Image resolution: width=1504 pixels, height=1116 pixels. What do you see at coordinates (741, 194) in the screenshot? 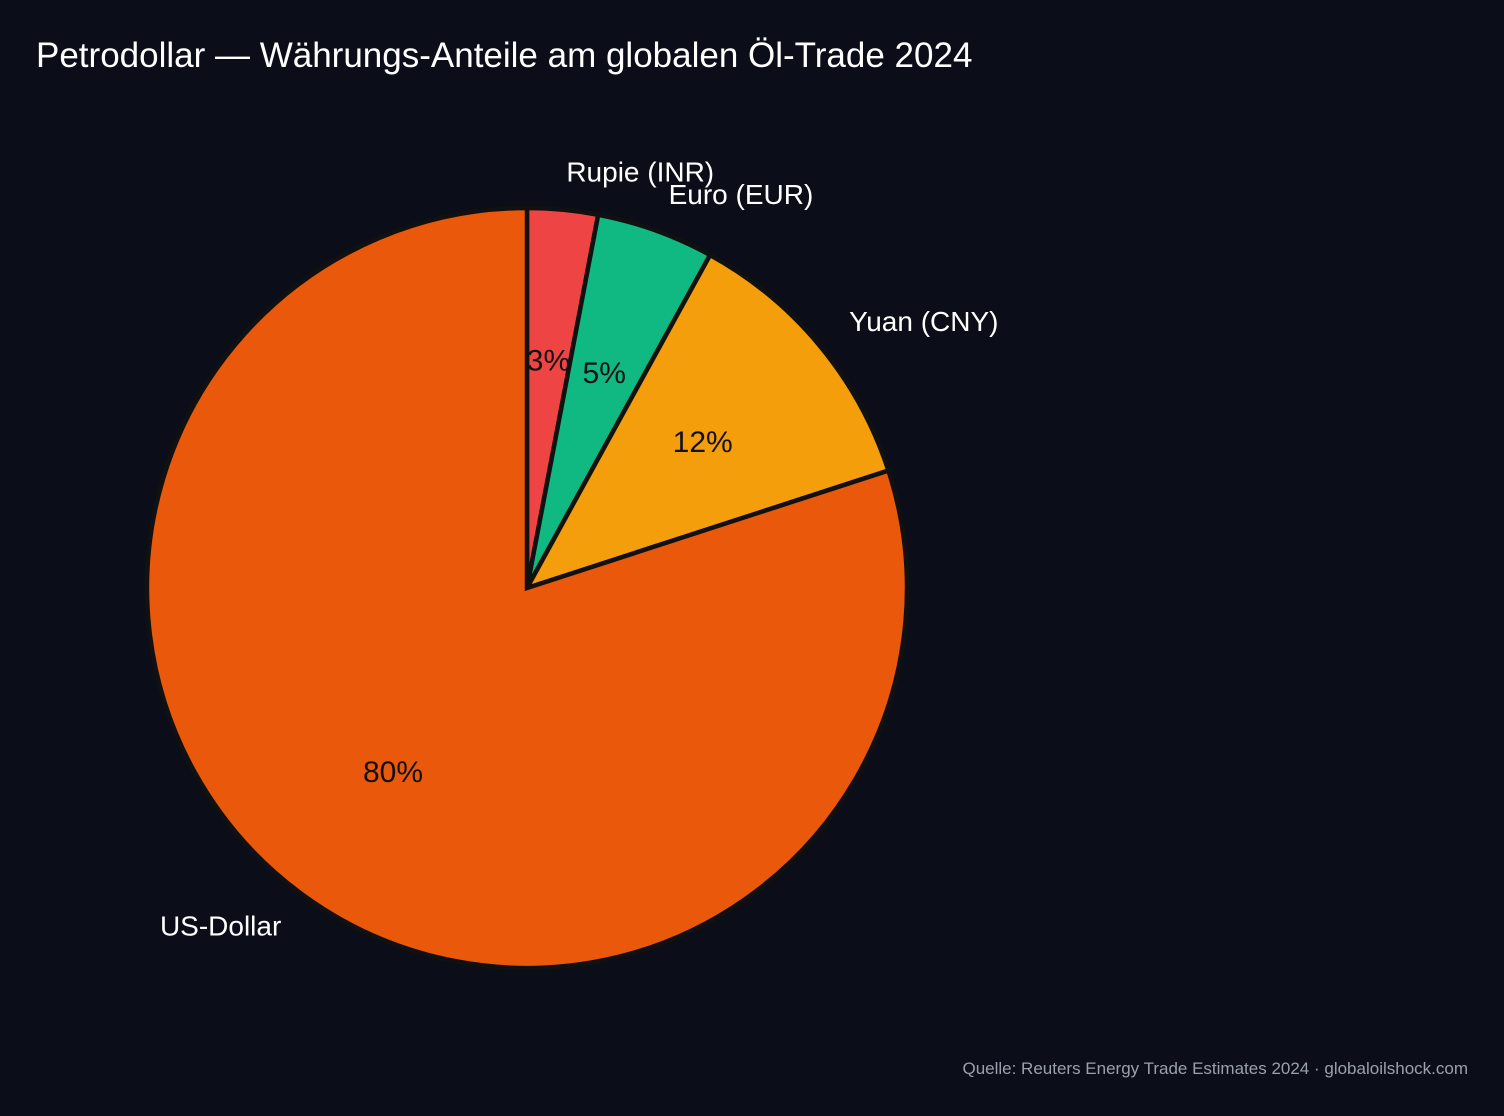
I see `pie-category-label-euro-eur: Euro (EUR)` at bounding box center [741, 194].